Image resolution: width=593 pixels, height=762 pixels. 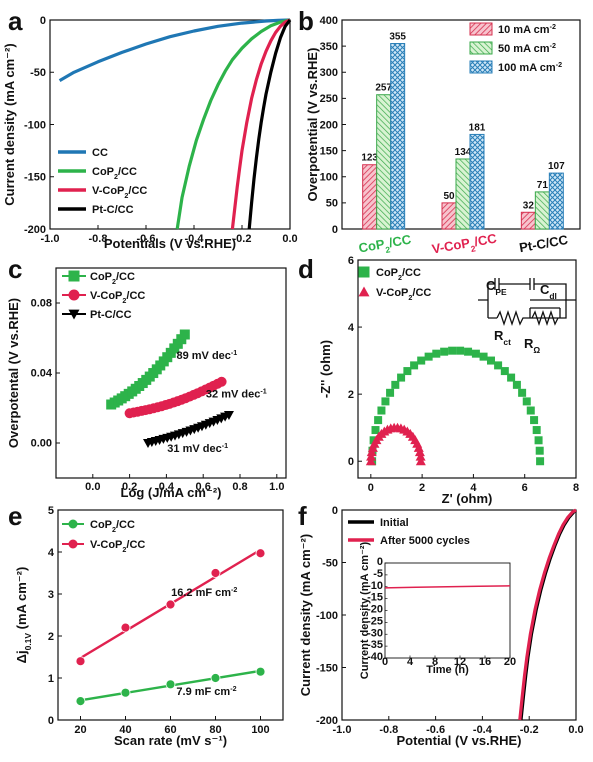 What do you see at coordinates (531, 313) in the screenshot?
I see `circuit-resistor` at bounding box center [531, 313].